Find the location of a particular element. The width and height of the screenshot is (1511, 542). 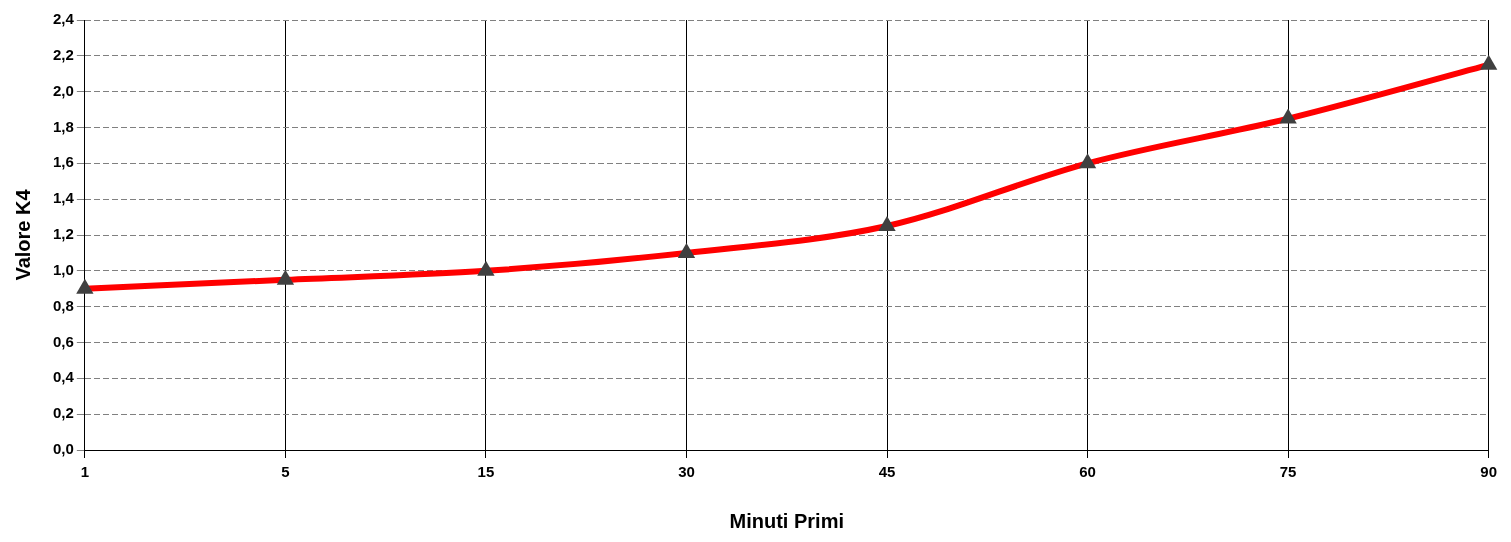

x-tick-label: 60 is located at coordinates (1087, 472).